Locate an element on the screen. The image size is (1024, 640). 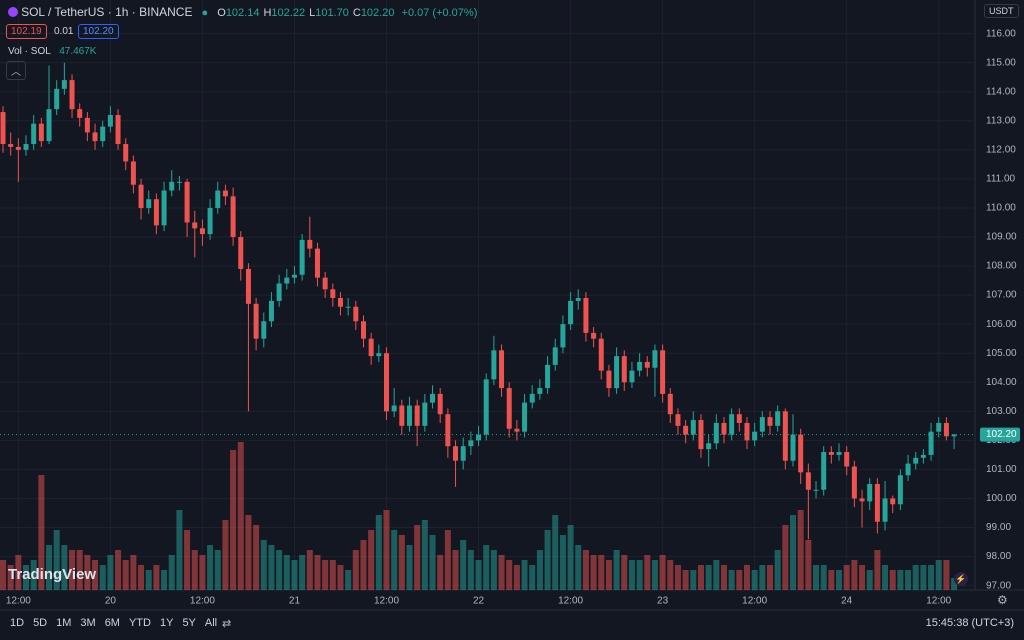
range-button: All is located at coordinates (211, 623).